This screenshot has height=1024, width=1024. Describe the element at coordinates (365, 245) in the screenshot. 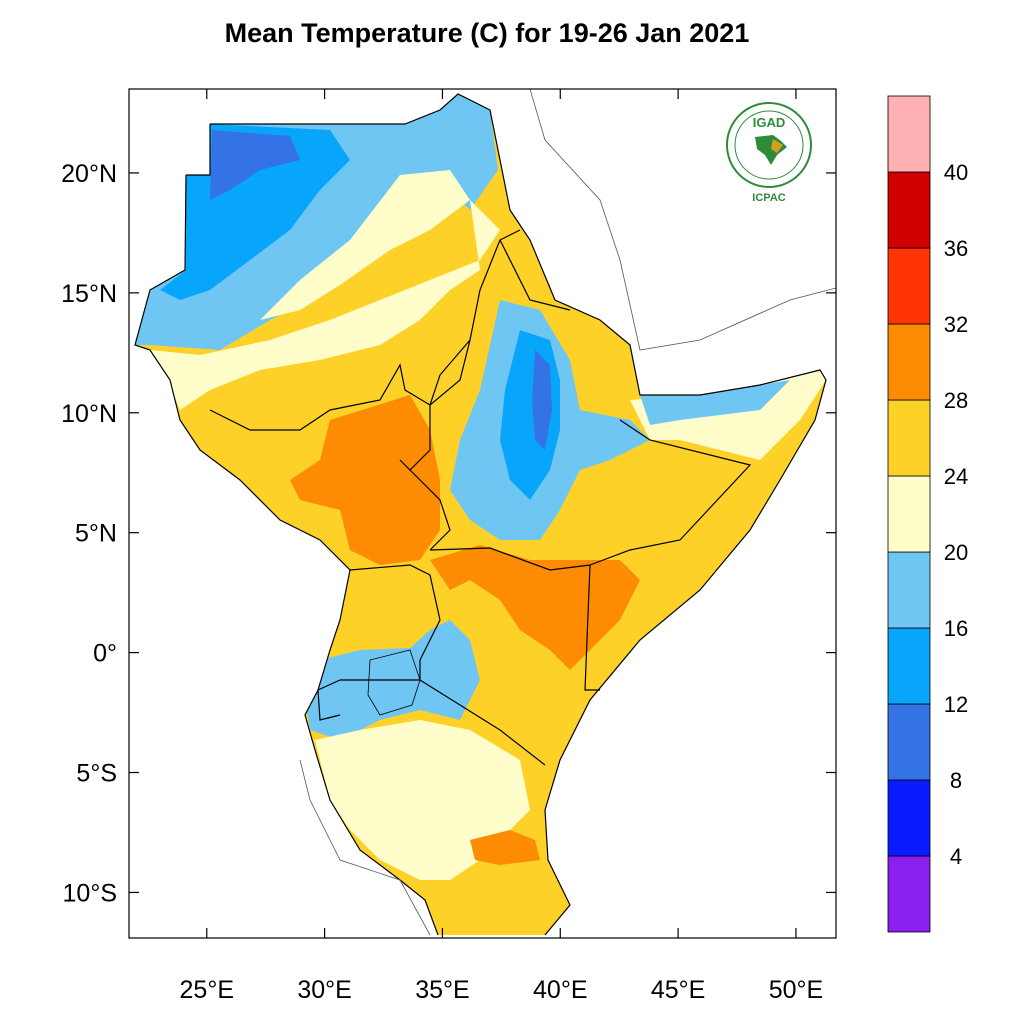

I see `region-nile-mild` at that location.